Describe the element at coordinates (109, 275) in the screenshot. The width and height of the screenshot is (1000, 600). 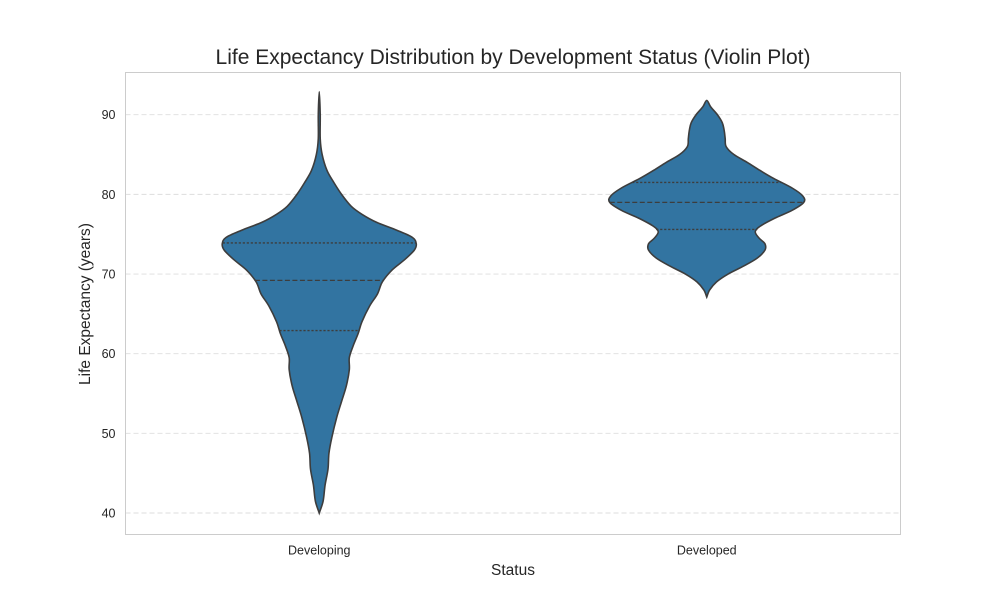
I see `y-tick-label: 70` at that location.